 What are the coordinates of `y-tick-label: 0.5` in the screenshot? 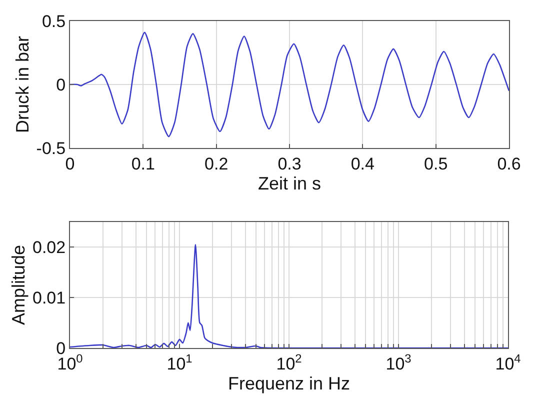 It's located at (54, 21).